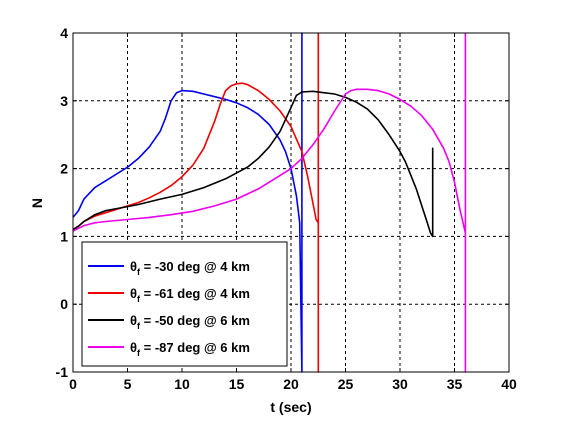  I want to click on x-tick-label: 5, so click(128, 384).